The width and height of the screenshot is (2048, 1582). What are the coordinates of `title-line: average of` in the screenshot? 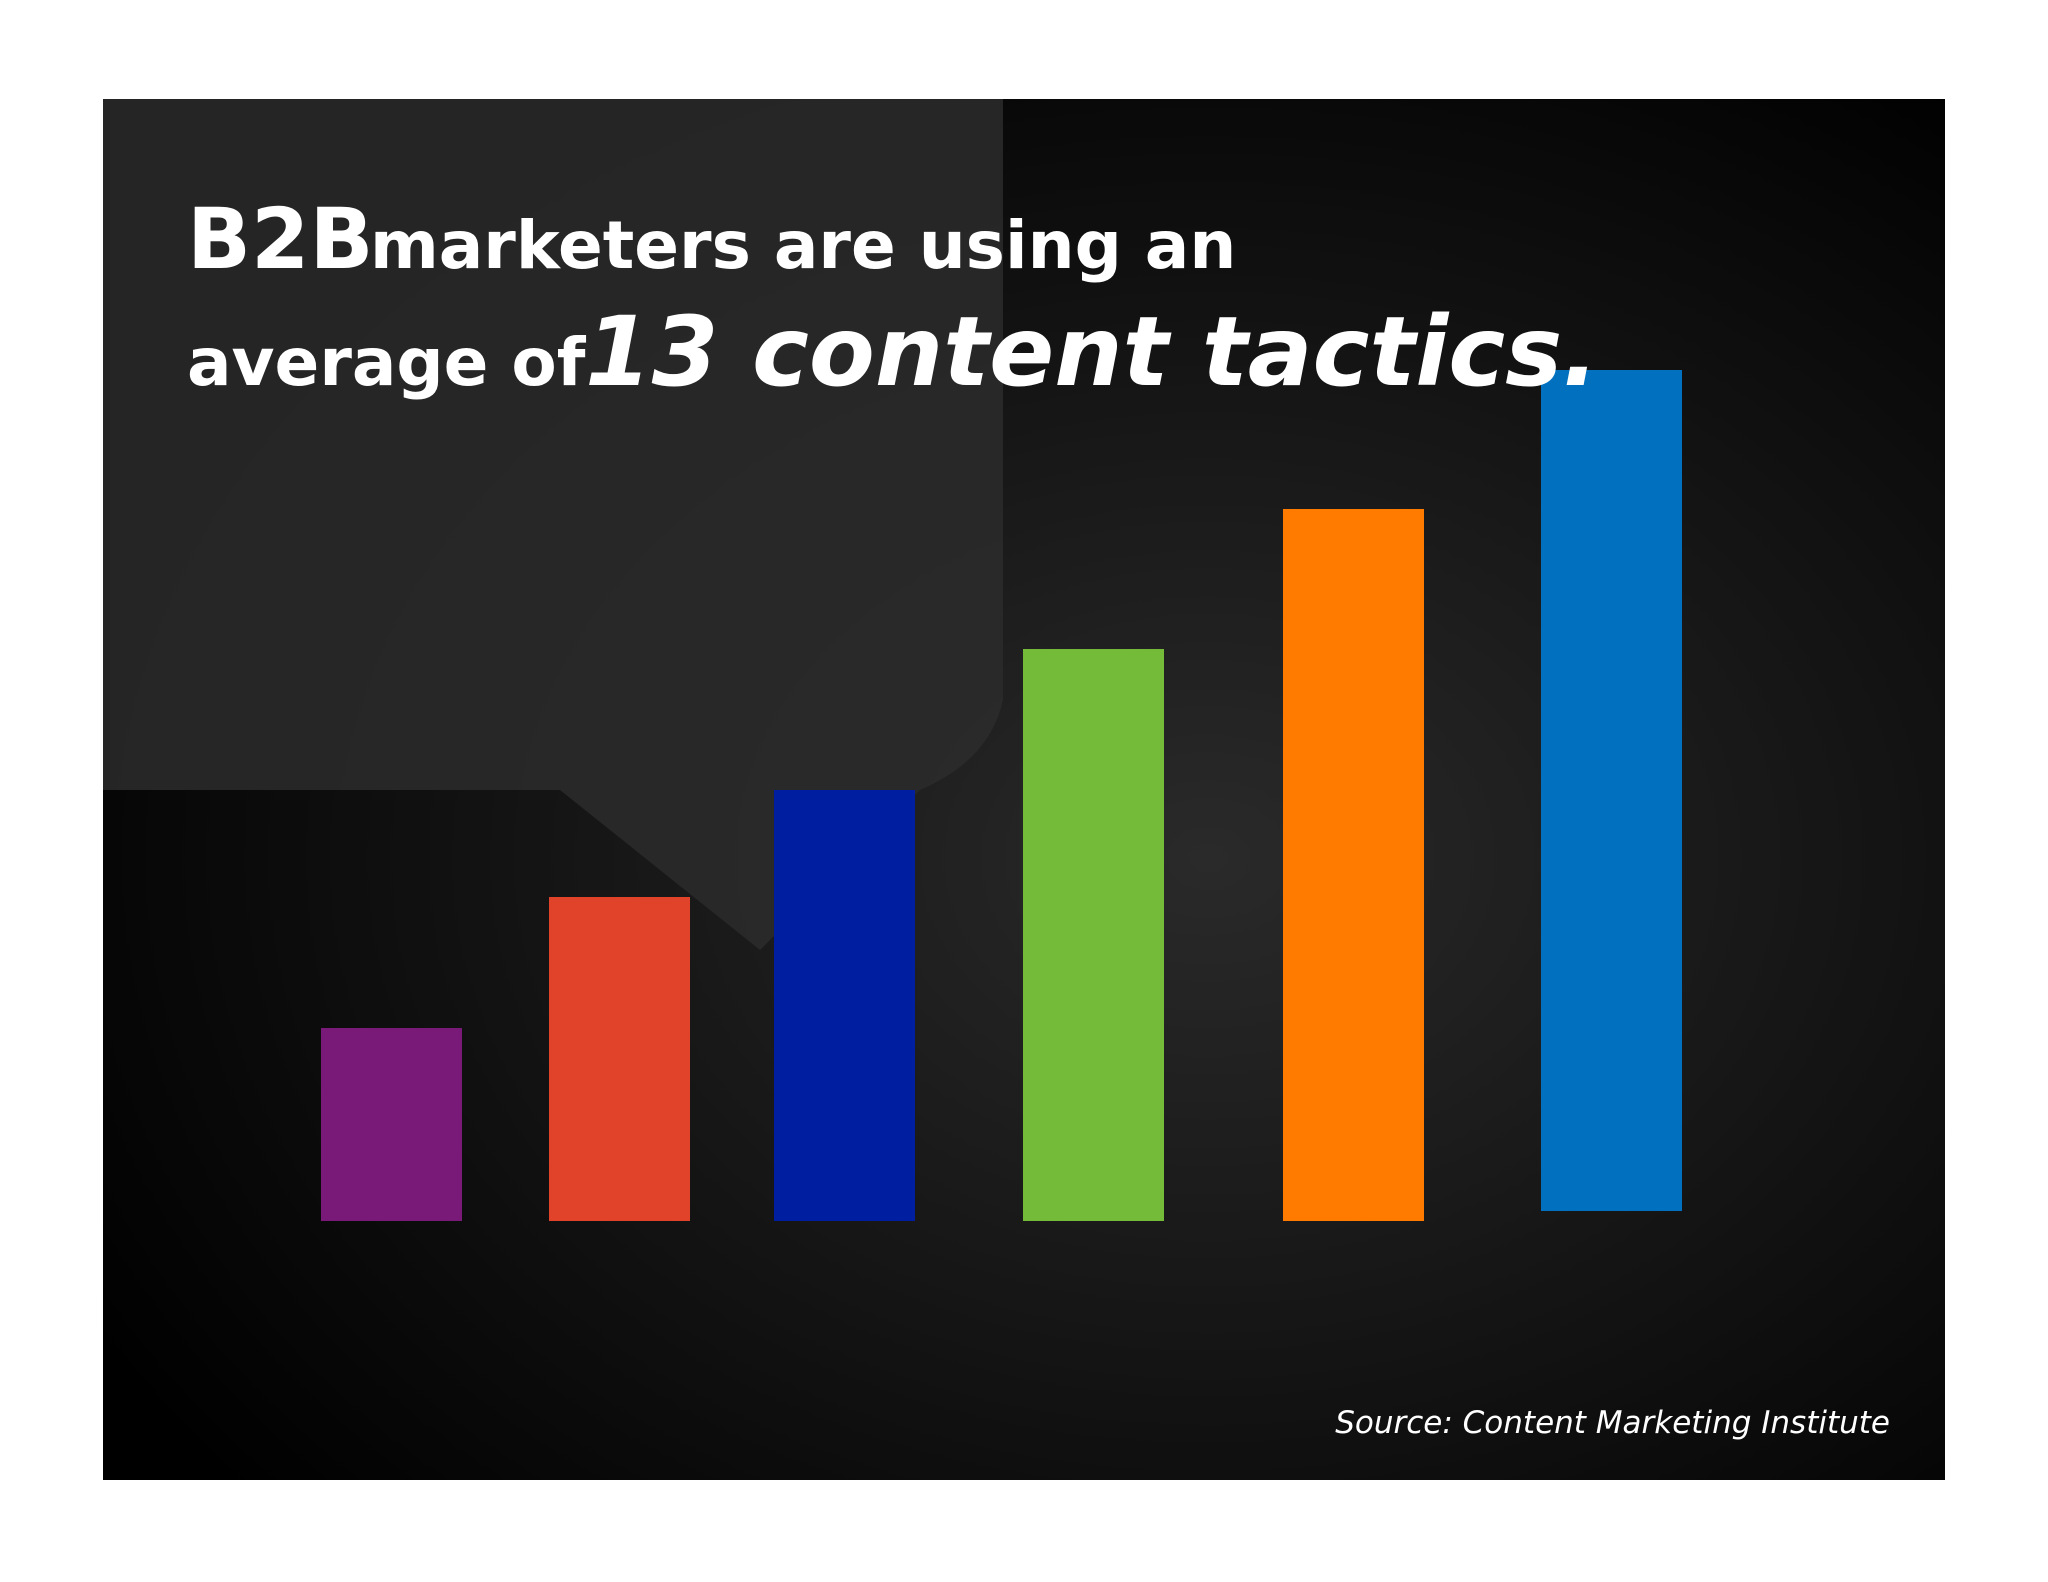 It's located at (387, 362).